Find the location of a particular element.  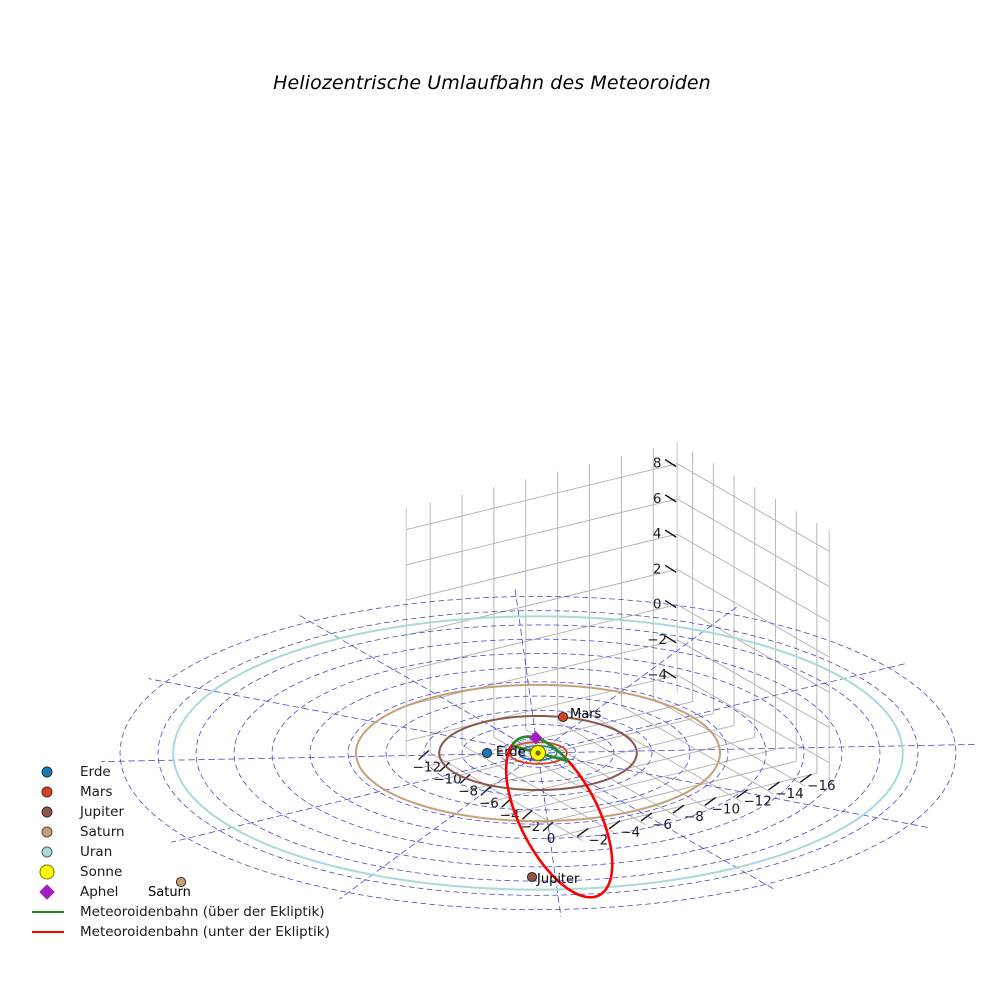

z-tick-label: 2 is located at coordinates (657, 569).